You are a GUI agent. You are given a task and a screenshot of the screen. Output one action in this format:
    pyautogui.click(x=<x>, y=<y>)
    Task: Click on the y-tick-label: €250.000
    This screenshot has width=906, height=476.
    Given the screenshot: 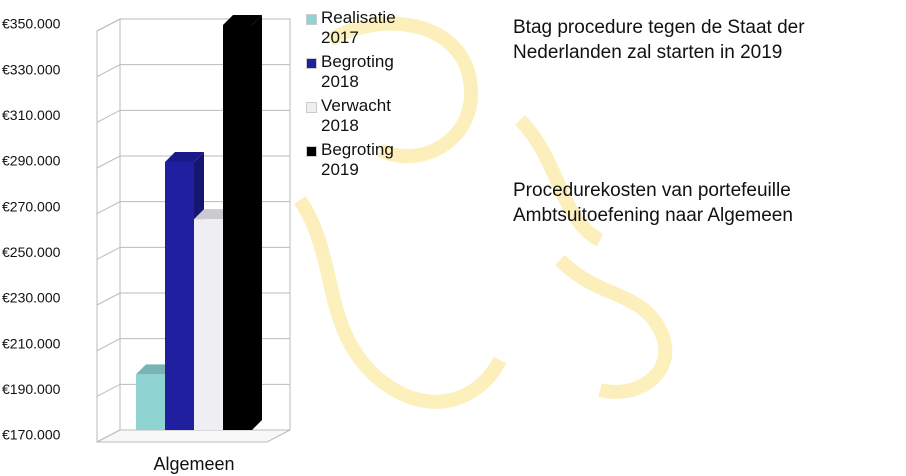 What is the action you would take?
    pyautogui.click(x=31, y=252)
    